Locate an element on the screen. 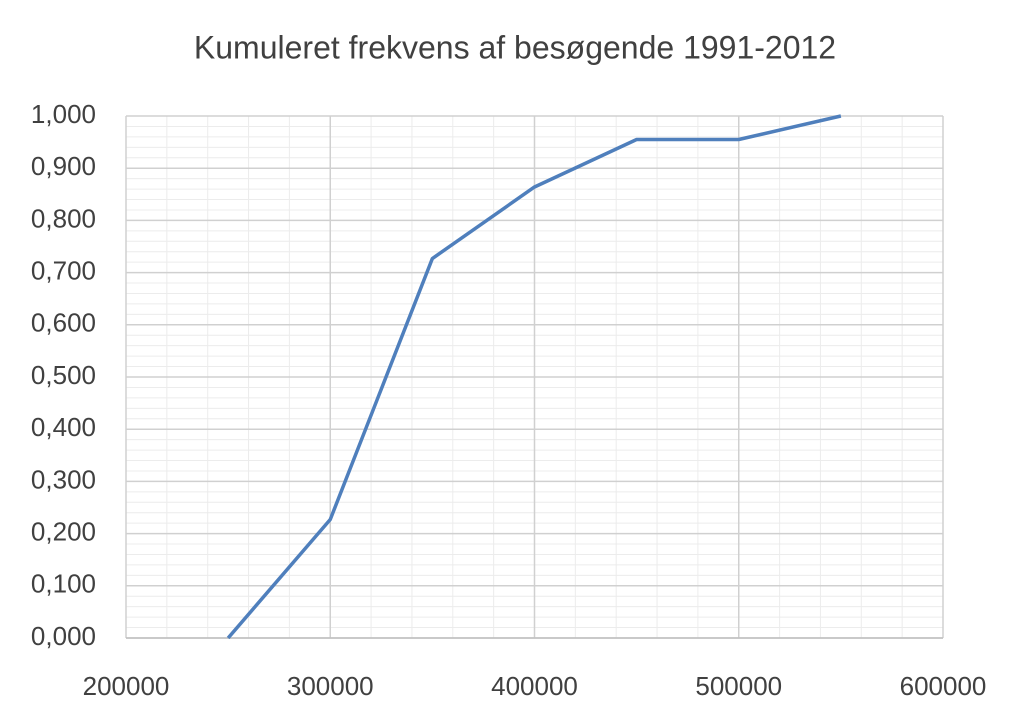  y-tick-label: 0,100 is located at coordinates (63, 584).